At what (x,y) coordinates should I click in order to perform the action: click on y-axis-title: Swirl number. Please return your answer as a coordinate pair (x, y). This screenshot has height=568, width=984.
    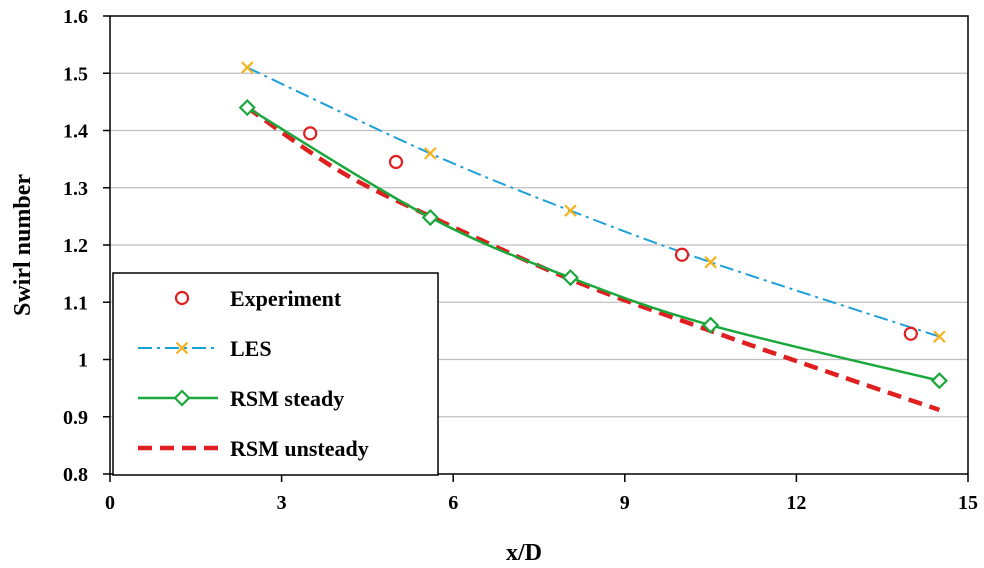
    Looking at the image, I should click on (23, 245).